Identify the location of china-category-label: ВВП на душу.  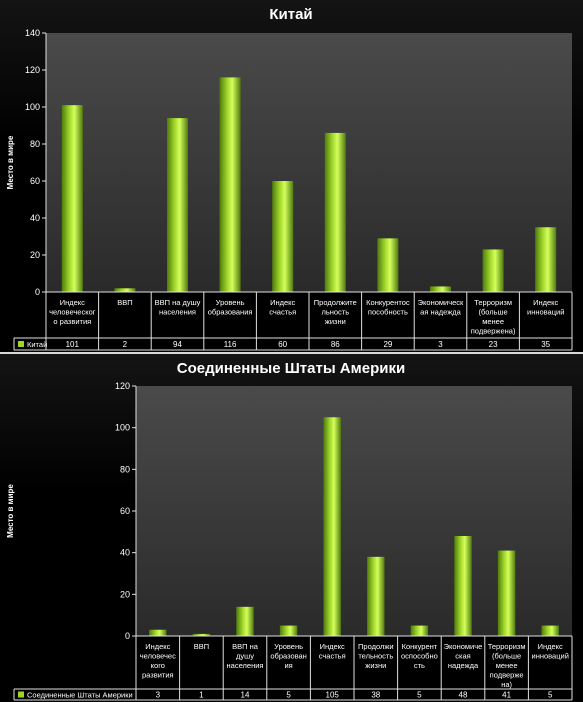
(178, 302).